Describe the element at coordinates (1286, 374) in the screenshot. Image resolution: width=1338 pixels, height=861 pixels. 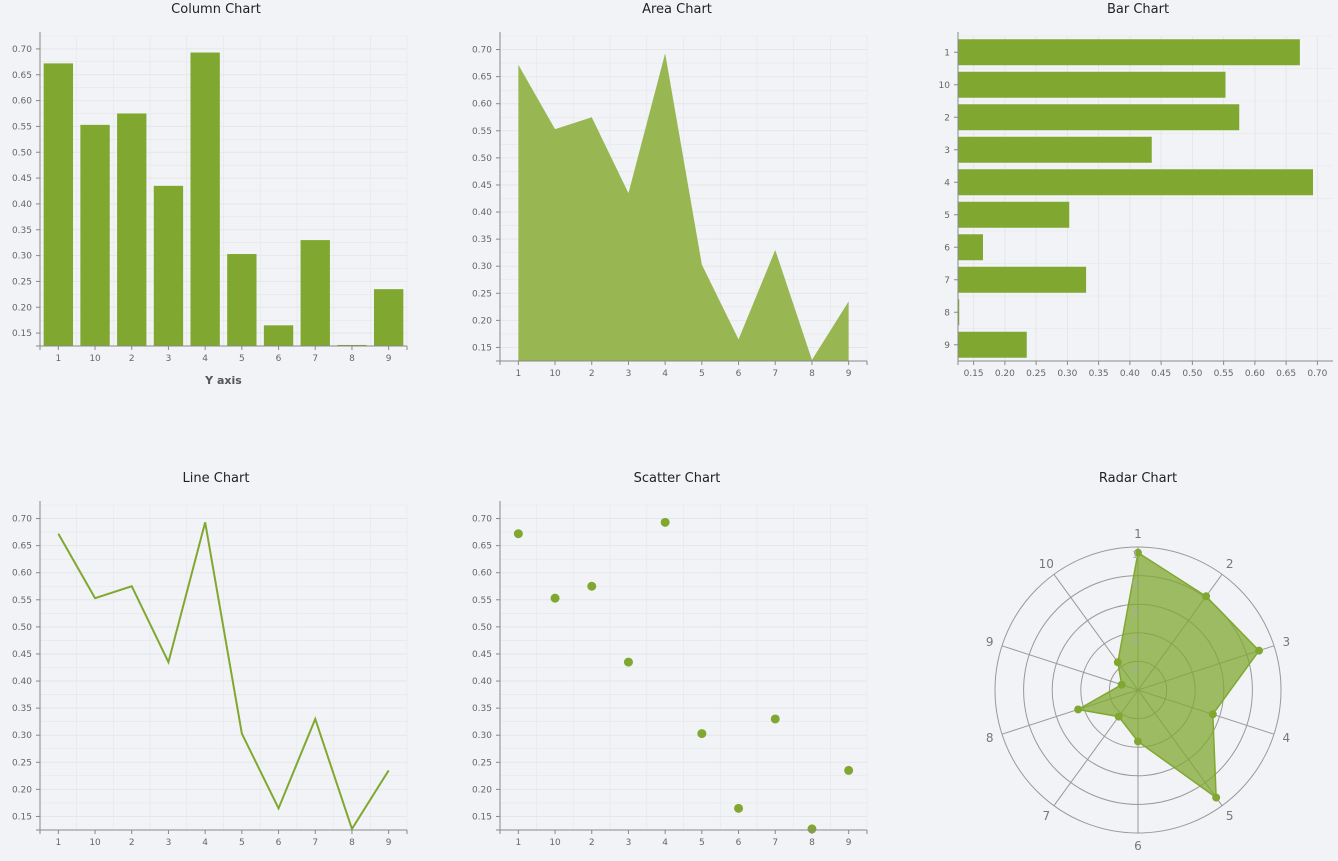
I see `x-tick-label: 0.65` at that location.